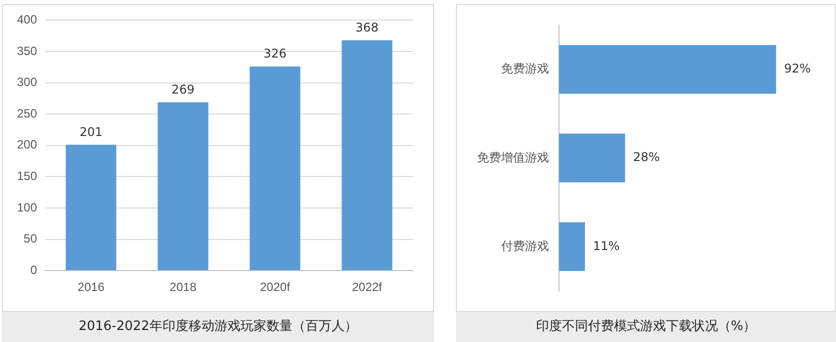  What do you see at coordinates (27, 51) in the screenshot?
I see `y-tick-label: 350` at bounding box center [27, 51].